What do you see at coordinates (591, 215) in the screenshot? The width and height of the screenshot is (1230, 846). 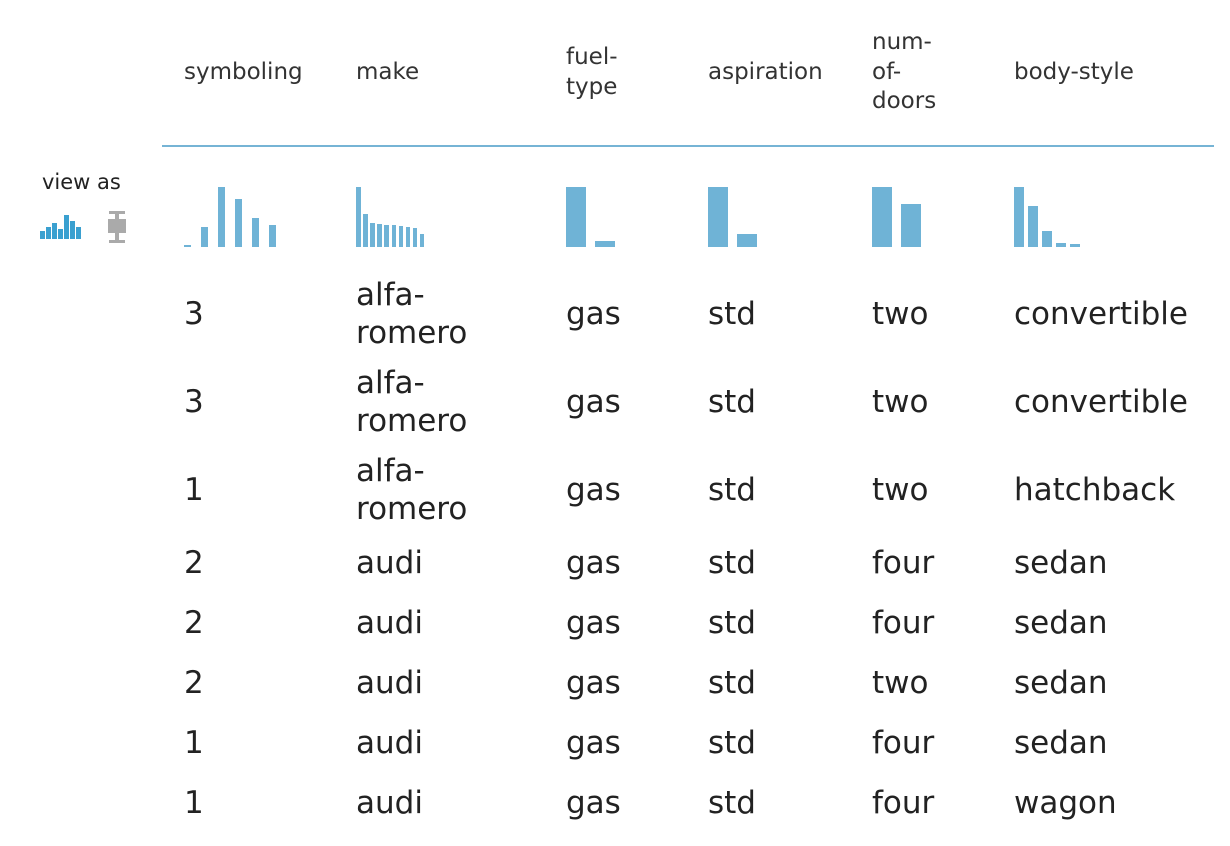 I see `histogram-fuel-type` at bounding box center [591, 215].